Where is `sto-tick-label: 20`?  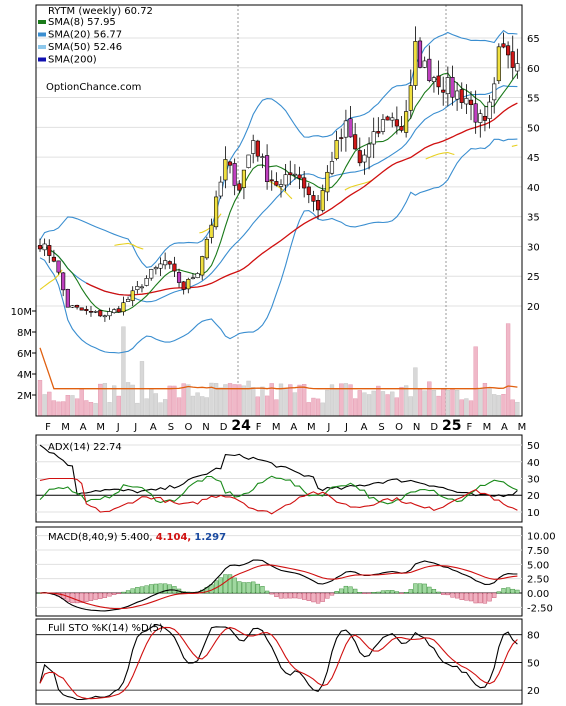 sto-tick-label: 20 is located at coordinates (533, 691).